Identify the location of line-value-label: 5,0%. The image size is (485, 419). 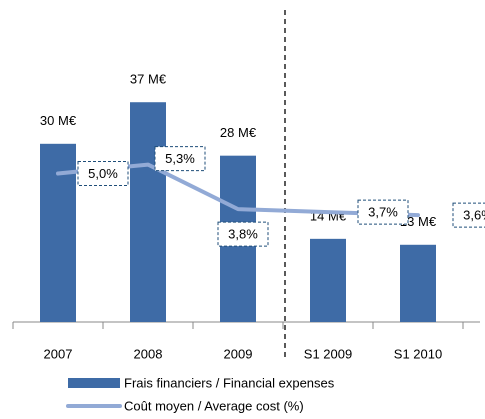
(103, 173).